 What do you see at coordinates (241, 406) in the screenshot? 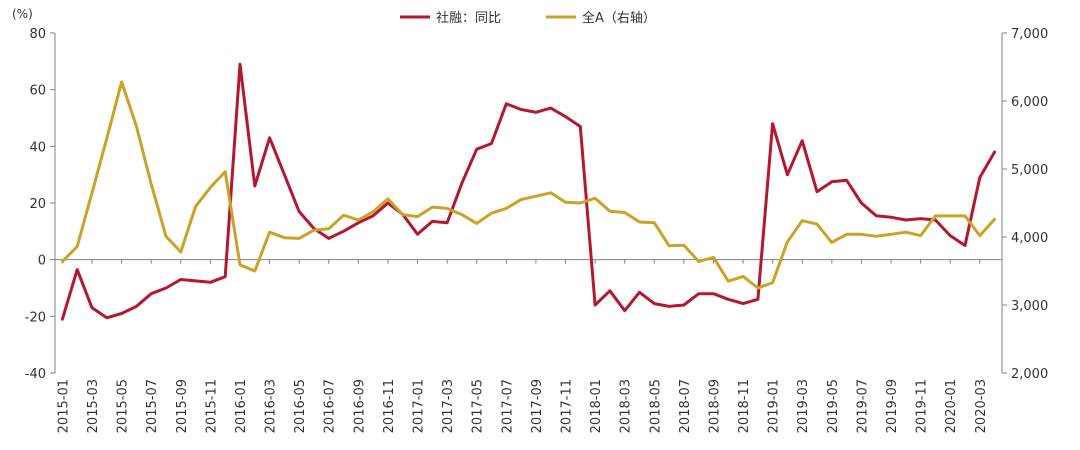
I see `x-axis-tick-label: 2016-01` at bounding box center [241, 406].